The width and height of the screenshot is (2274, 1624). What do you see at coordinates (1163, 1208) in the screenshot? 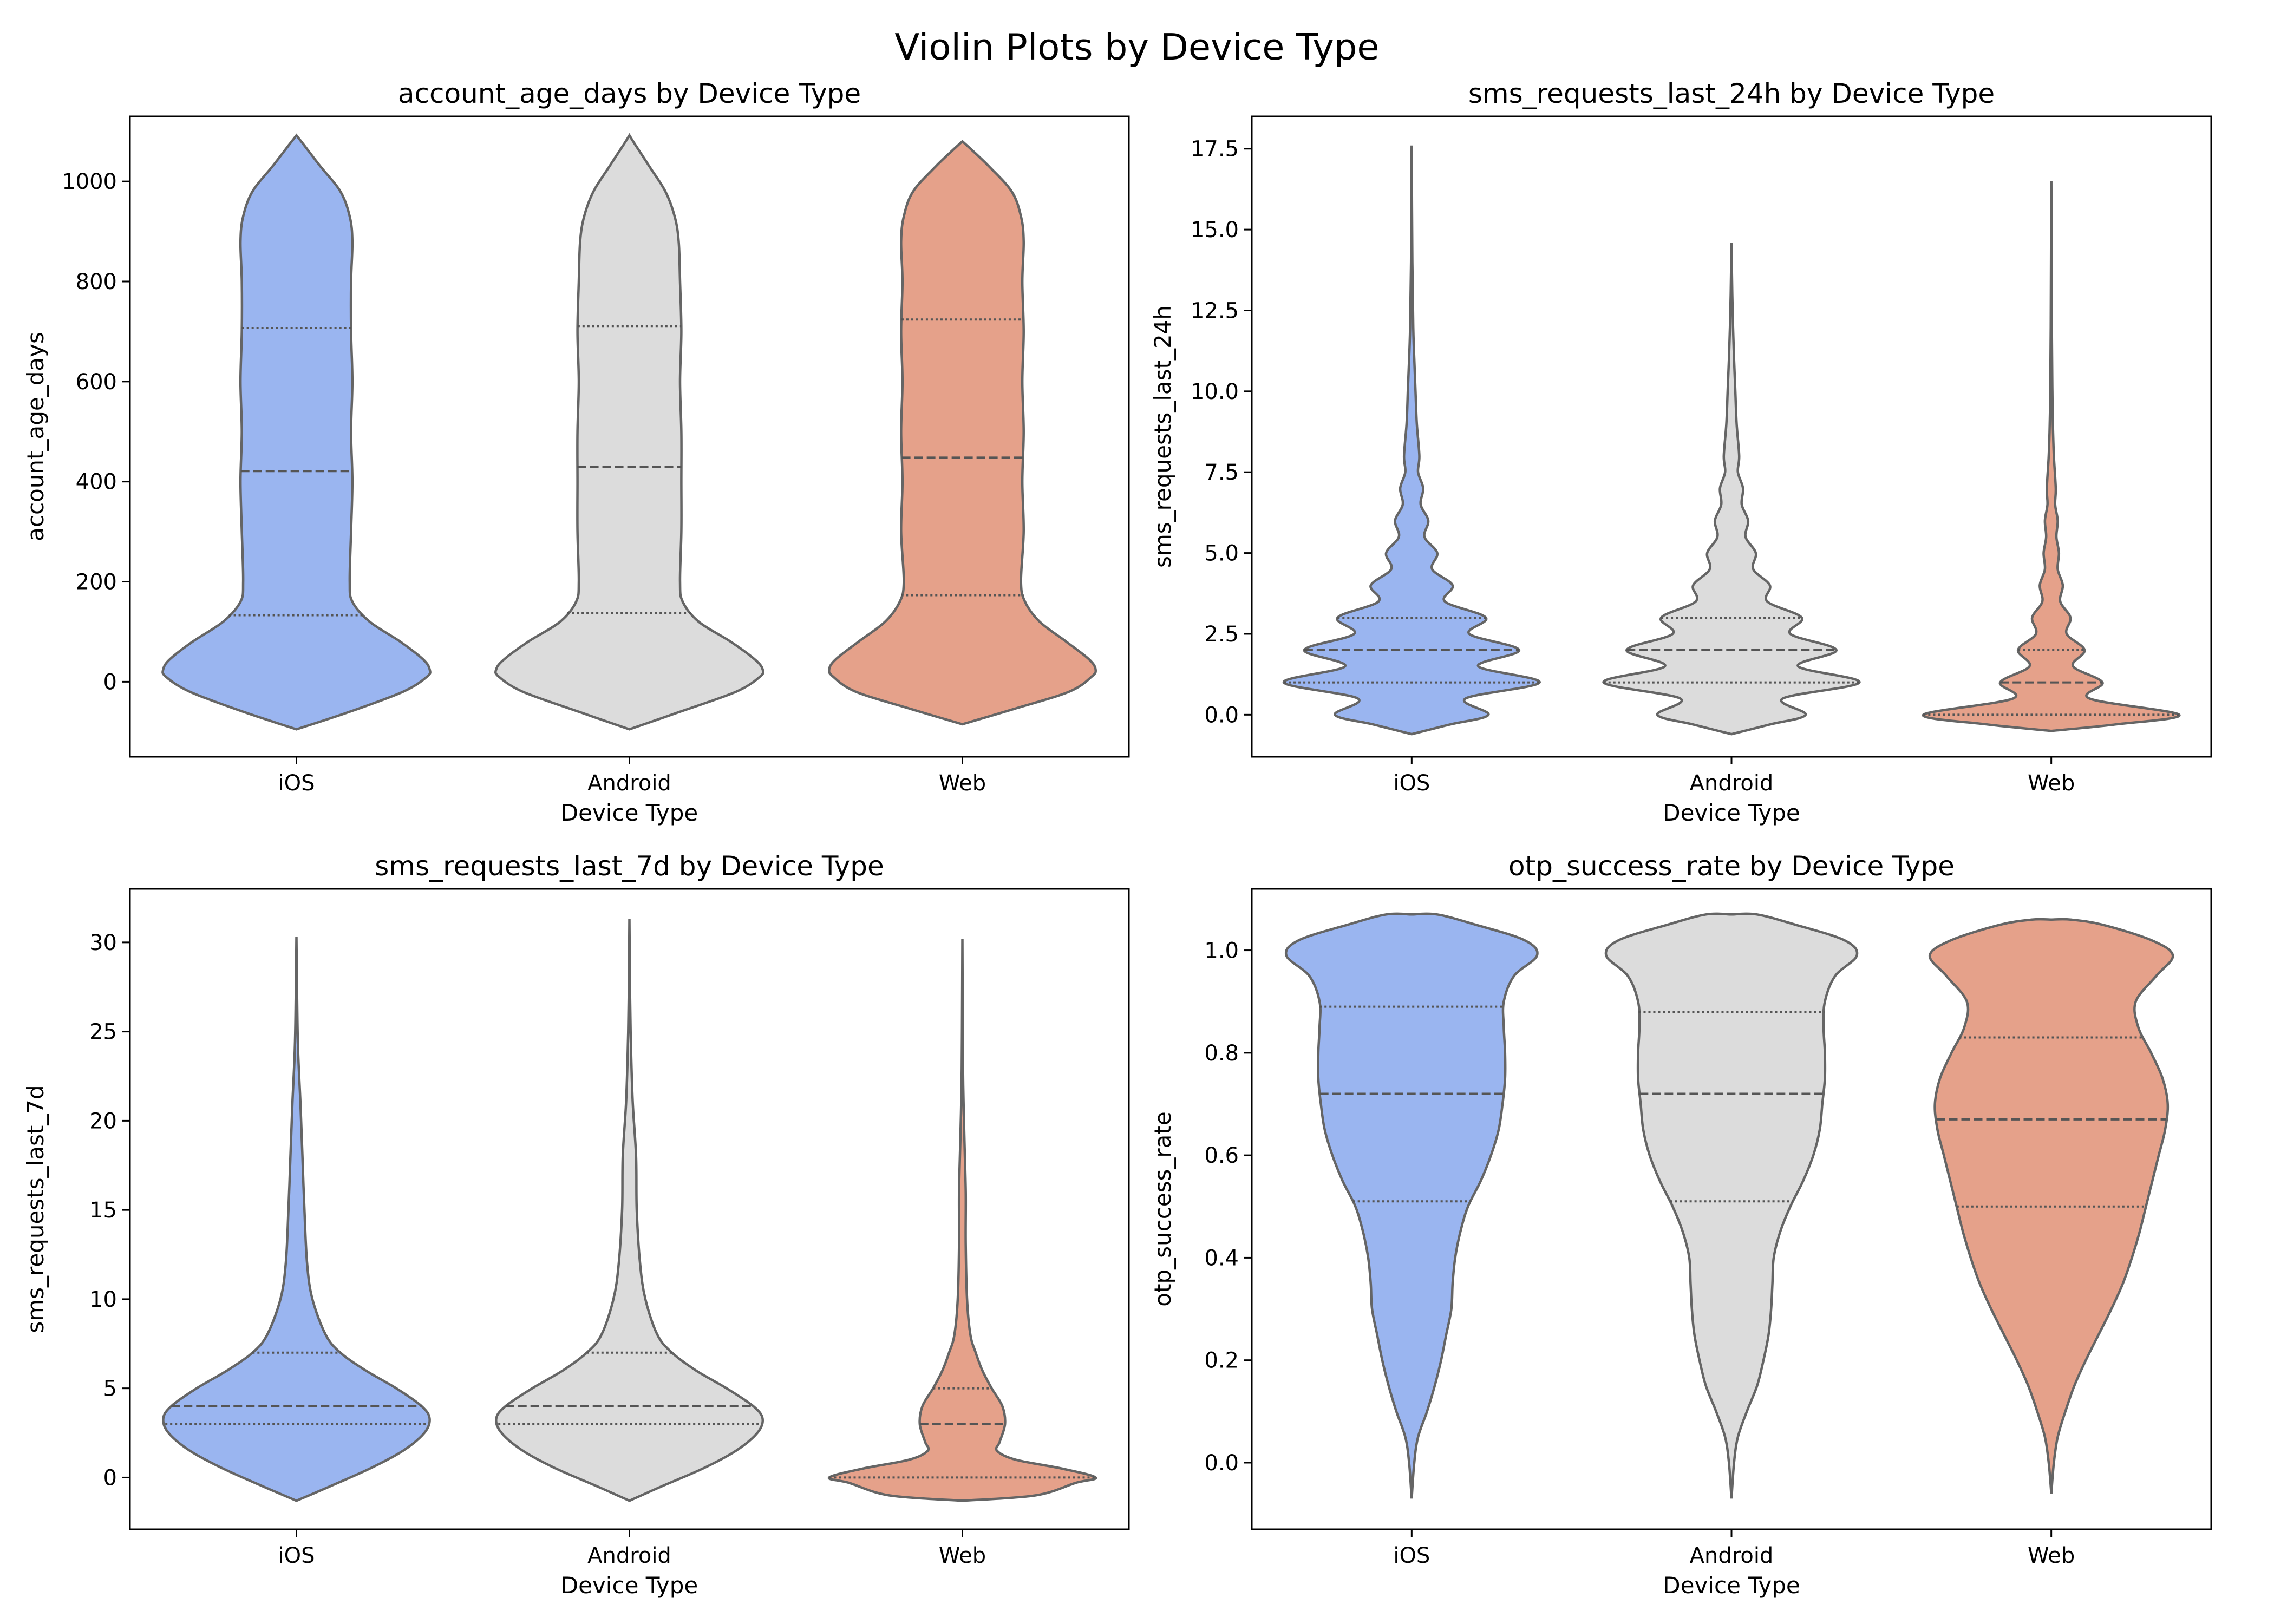
I see `y-axis-label: otp_success_rate` at bounding box center [1163, 1208].